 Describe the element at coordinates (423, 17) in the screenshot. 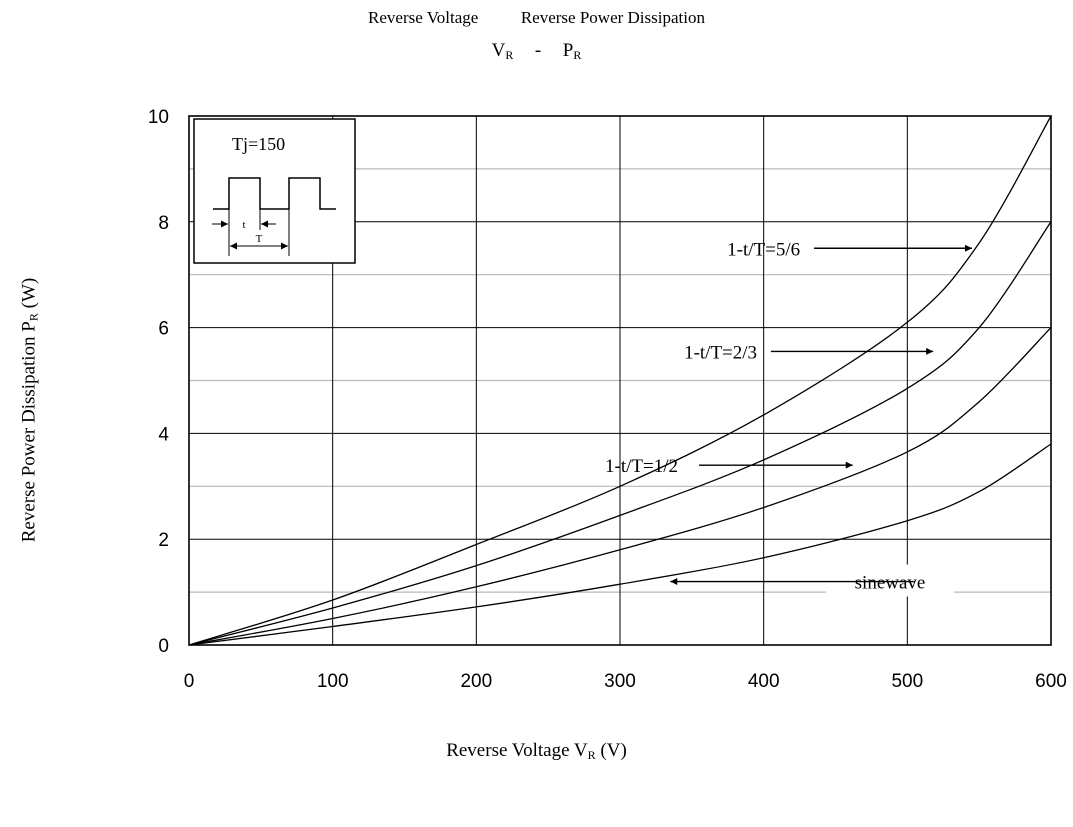

I see `title-reverse-voltage: Reverse Voltage` at that location.